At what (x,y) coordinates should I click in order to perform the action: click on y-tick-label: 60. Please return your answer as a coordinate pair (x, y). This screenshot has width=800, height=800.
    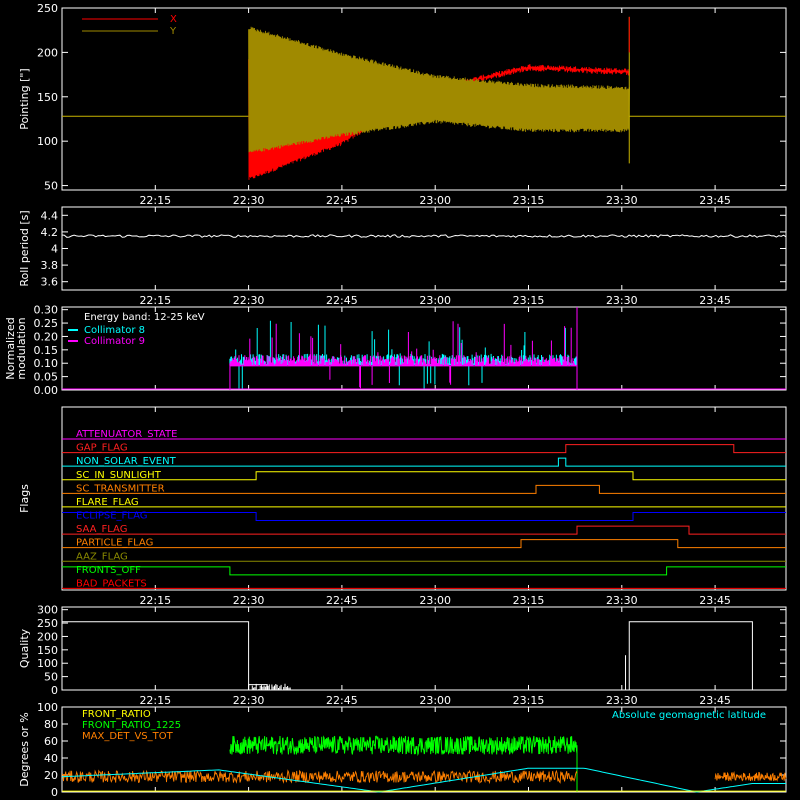
    Looking at the image, I should click on (51, 741).